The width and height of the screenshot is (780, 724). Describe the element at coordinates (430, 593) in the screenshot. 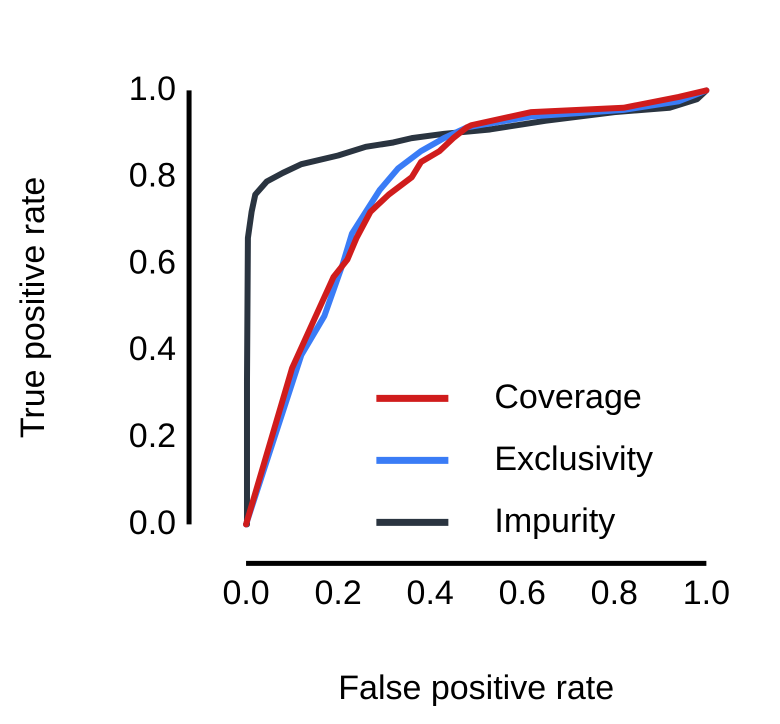

I see `x-tick-label: 0.4` at that location.